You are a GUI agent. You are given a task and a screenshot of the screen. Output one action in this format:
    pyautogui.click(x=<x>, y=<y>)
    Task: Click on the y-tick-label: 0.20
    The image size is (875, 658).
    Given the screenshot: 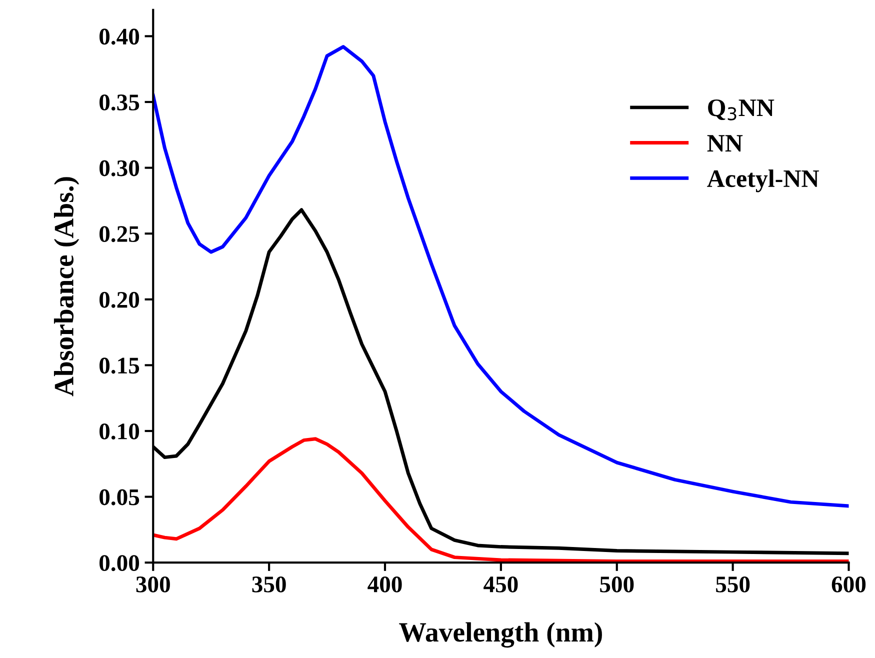 What is the action you would take?
    pyautogui.click(x=120, y=300)
    